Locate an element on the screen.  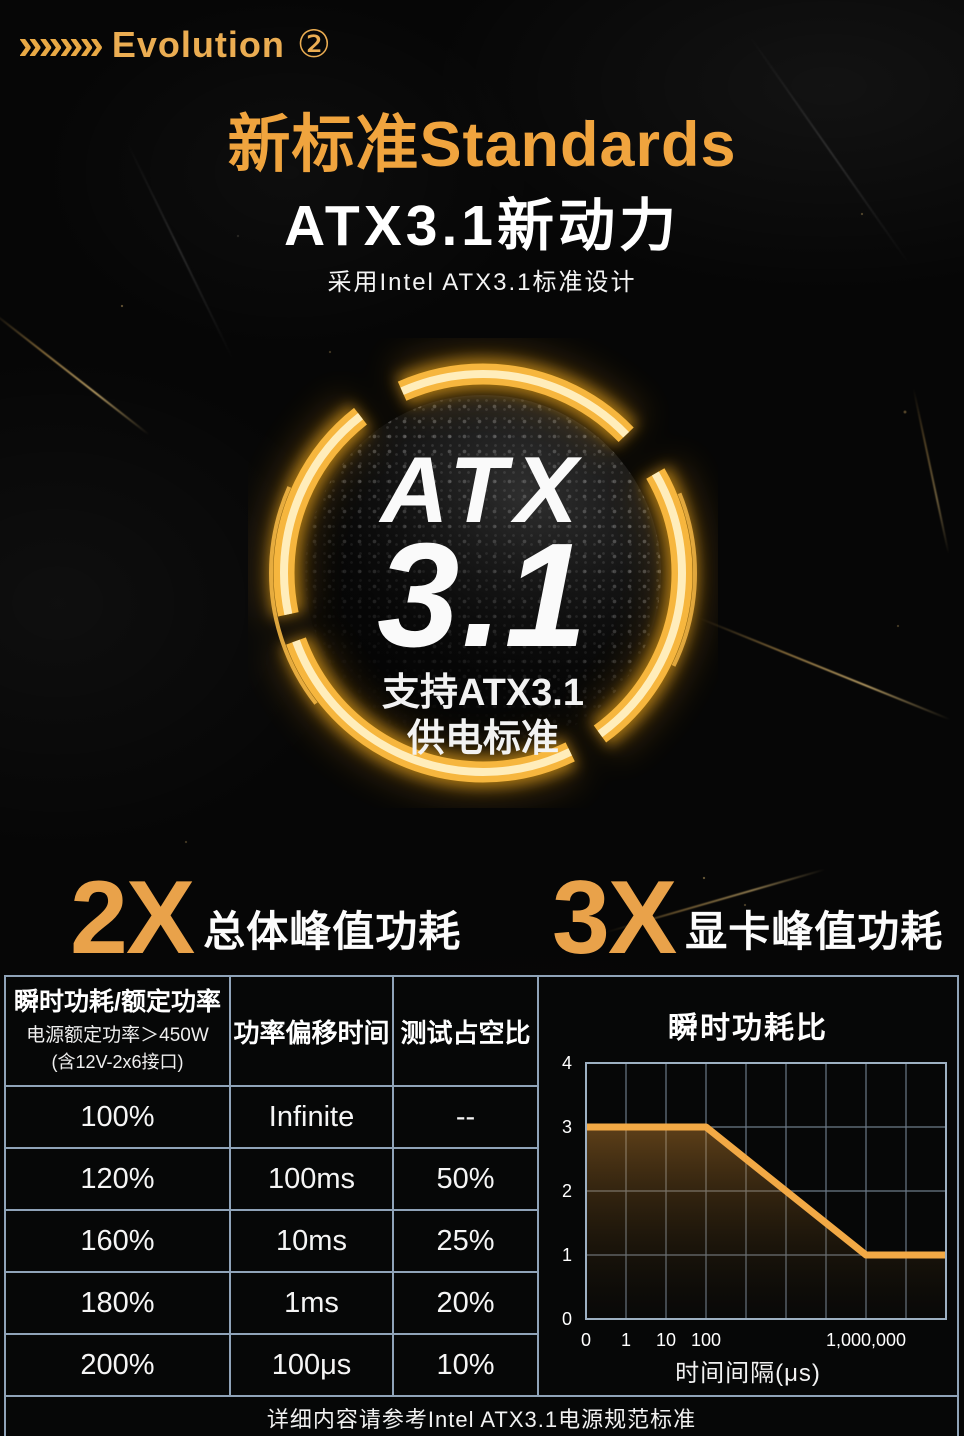
multiplier-gpu-peak: 3X 显卡峰值功耗 is located at coordinates (748, 918).